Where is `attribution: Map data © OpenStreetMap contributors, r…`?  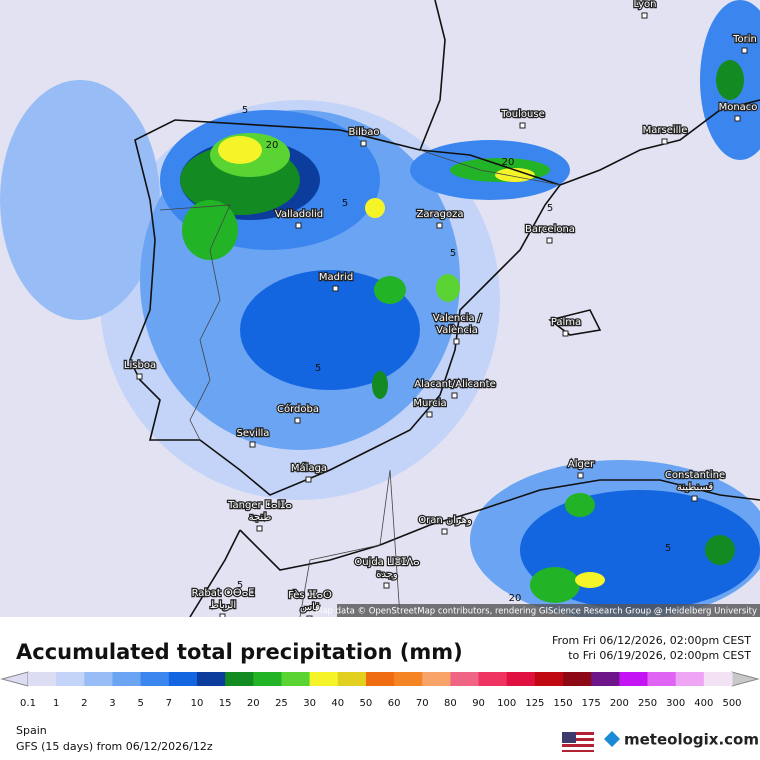 attribution: Map data © OpenStreetMap contributors, r… is located at coordinates (536, 612).